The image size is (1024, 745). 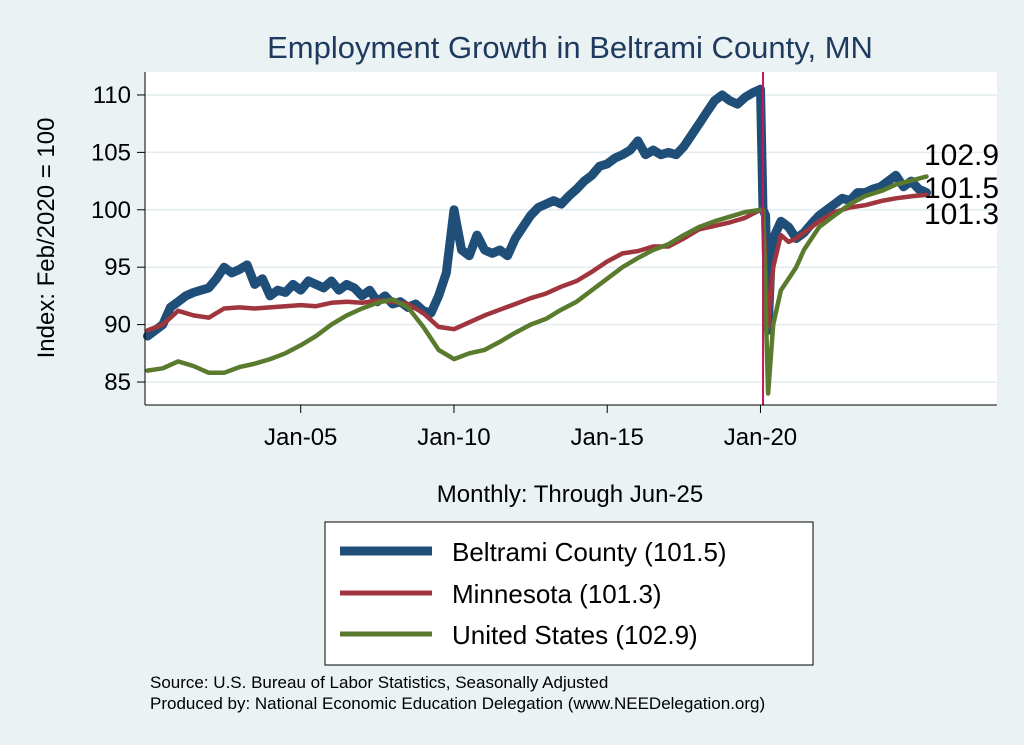 I want to click on y-tick-label-85: 85, so click(x=117, y=382).